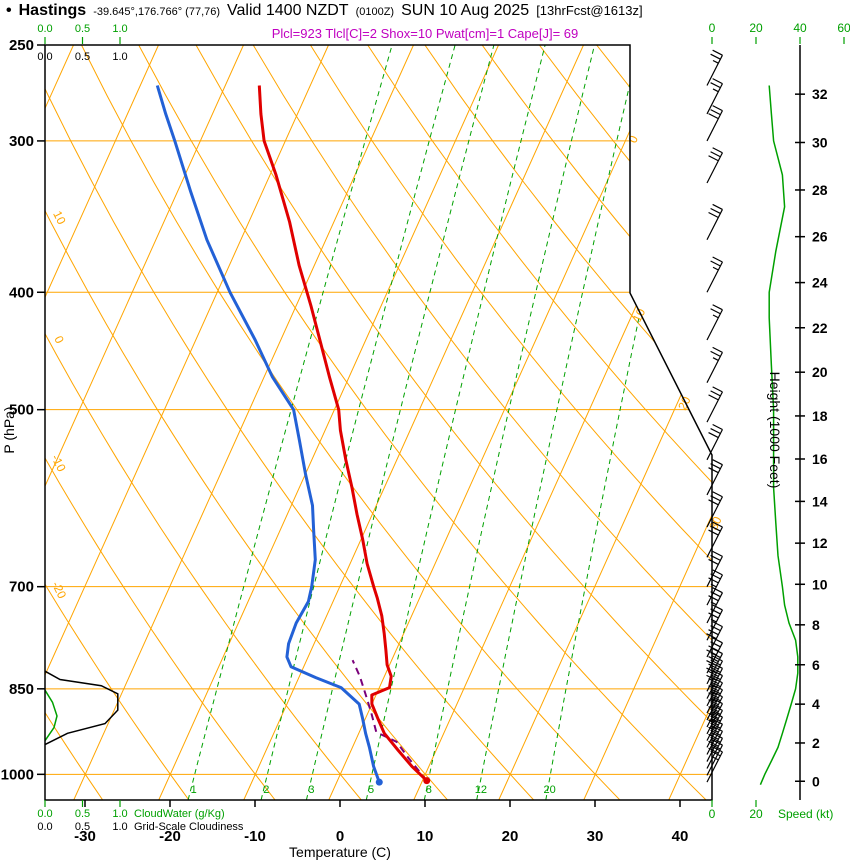 The height and width of the screenshot is (860, 850). I want to click on station-coordinates: -39.645°,176.766° (77,76), so click(157, 12).